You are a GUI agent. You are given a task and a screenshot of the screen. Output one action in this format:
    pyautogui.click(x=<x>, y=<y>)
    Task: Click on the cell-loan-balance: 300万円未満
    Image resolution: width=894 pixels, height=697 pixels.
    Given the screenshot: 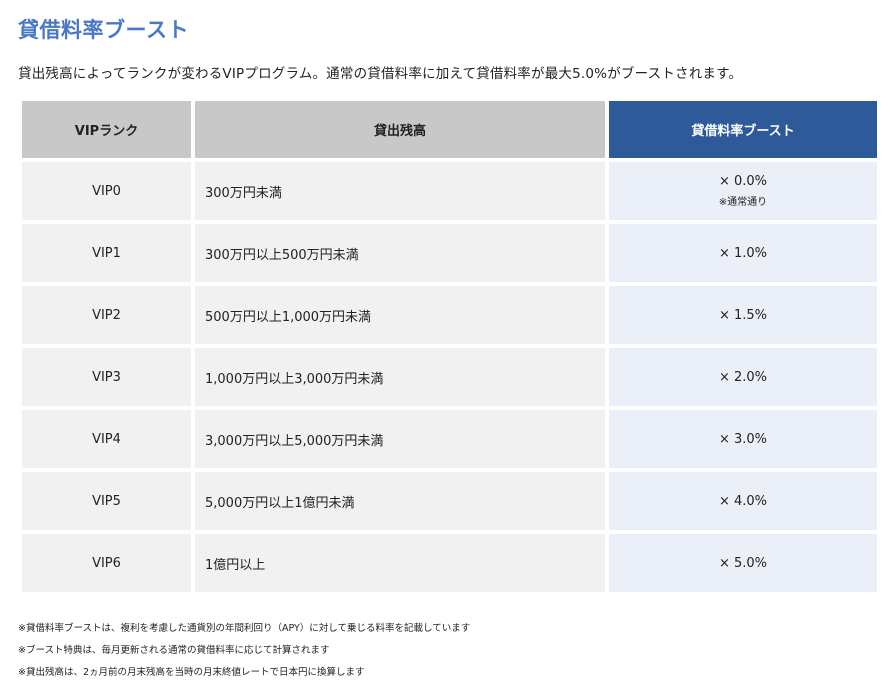 What is the action you would take?
    pyautogui.click(x=400, y=191)
    